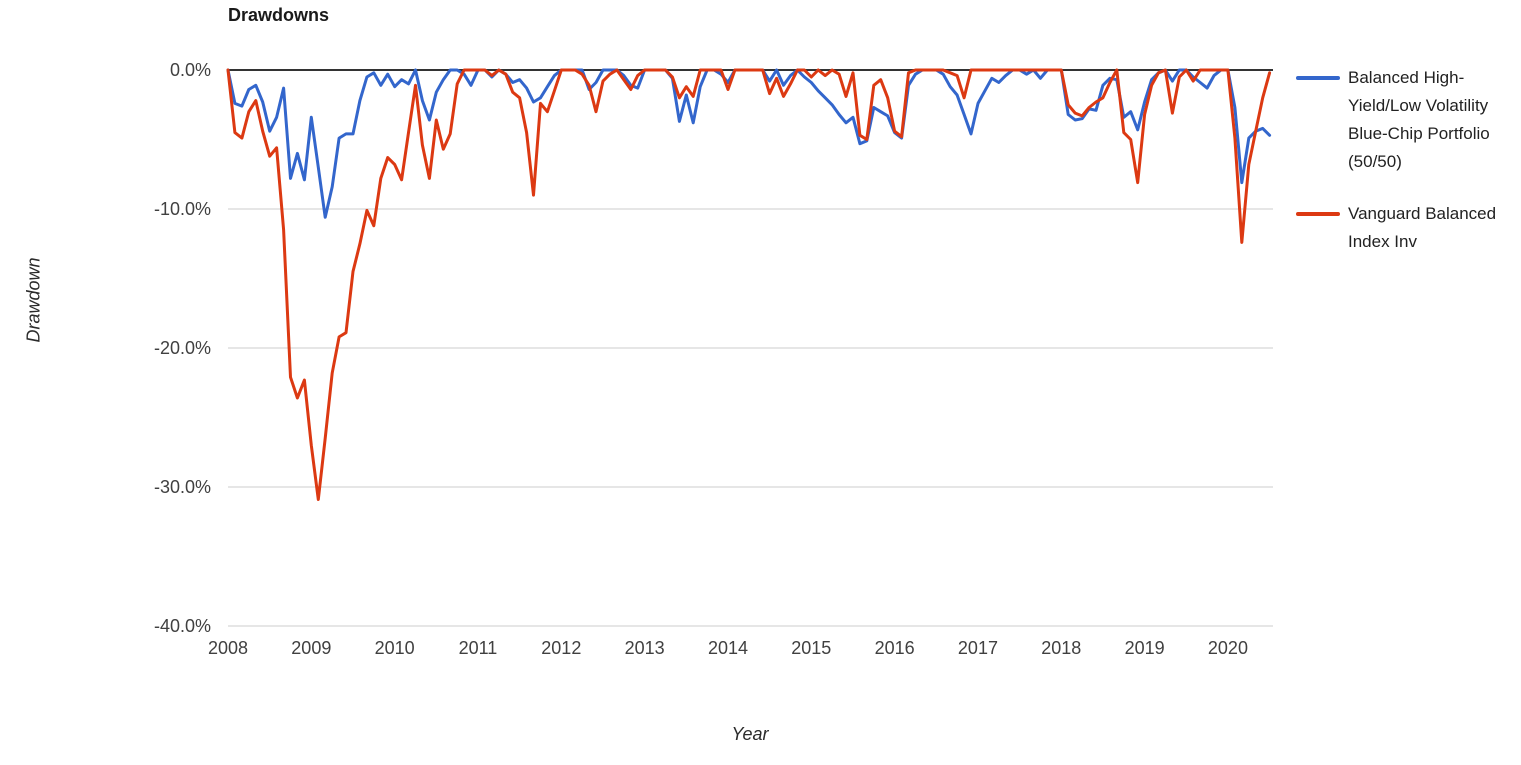 This screenshot has height=765, width=1521. I want to click on y-tick-label: -40.0%, so click(182, 626).